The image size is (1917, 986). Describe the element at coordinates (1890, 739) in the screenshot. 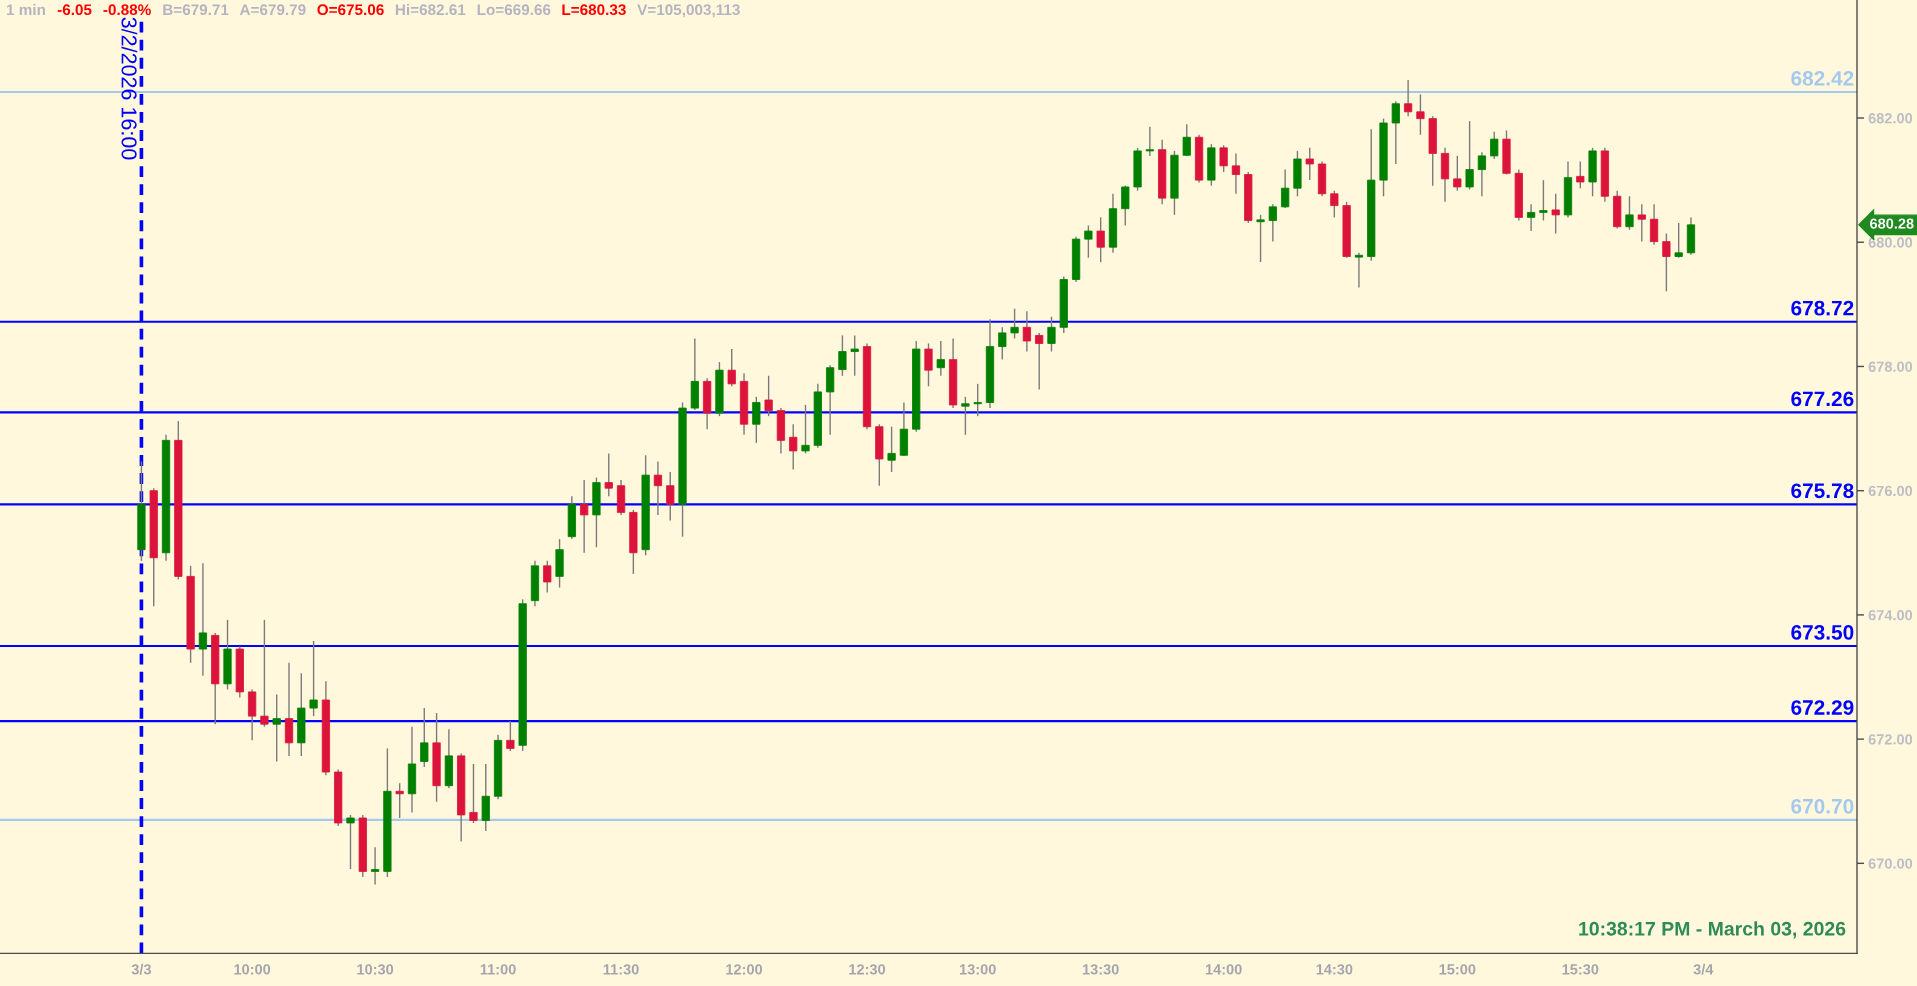

I see `y-tick-label: 672.00` at that location.